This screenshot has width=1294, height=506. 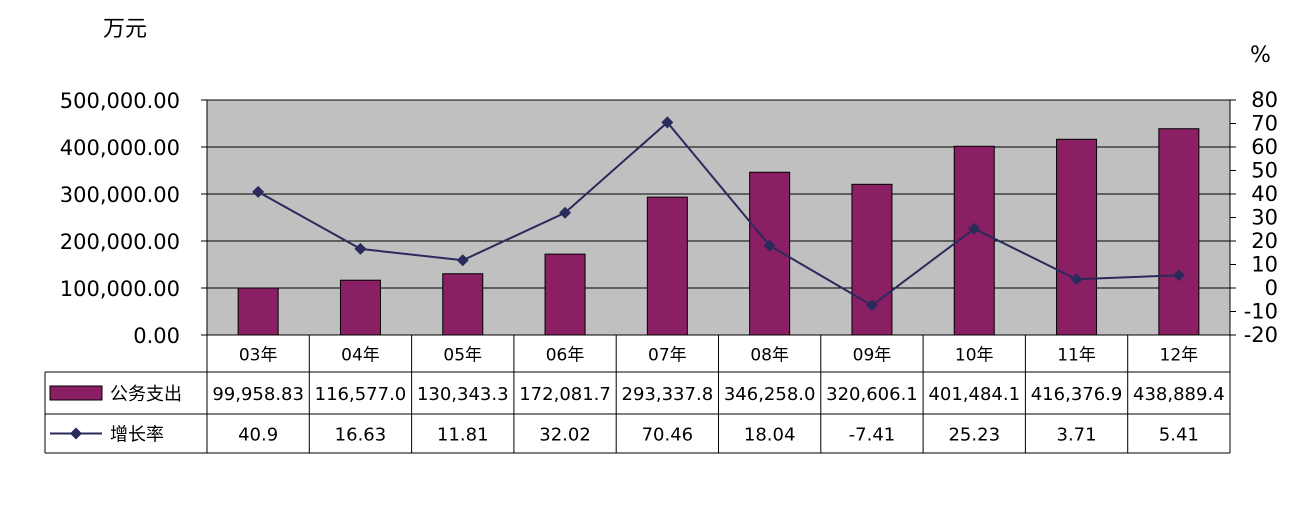 I want to click on right-tick-label: -10, so click(x=1261, y=312).